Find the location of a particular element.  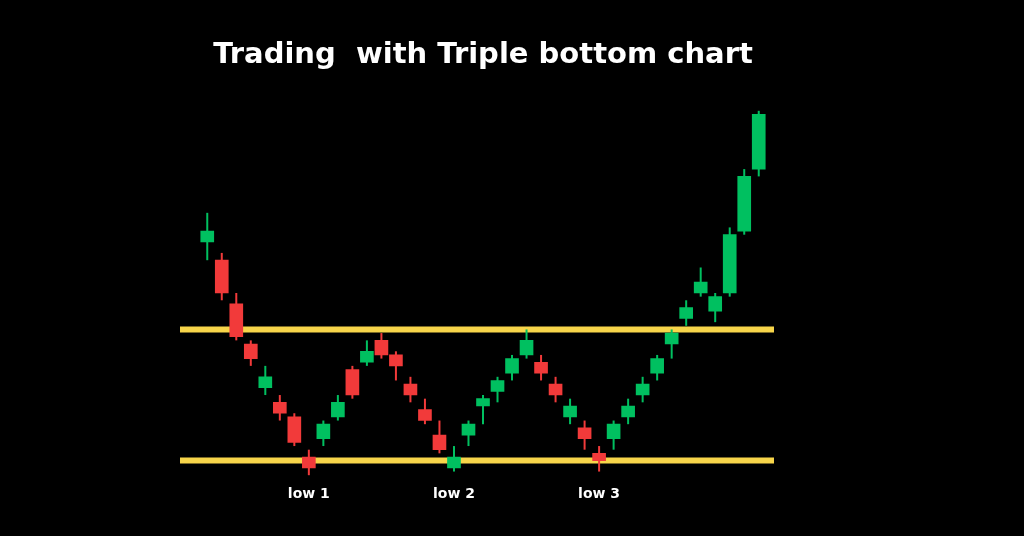

x-tick-label: low 3 is located at coordinates (599, 493).